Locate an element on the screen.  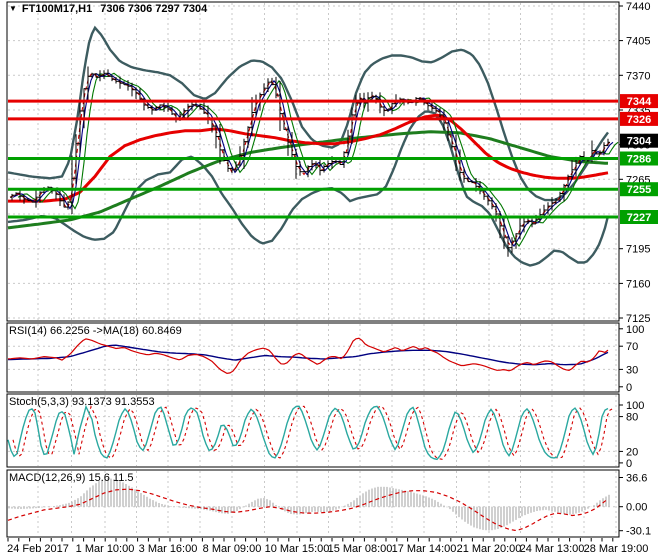
svg-text: 80 is located at coordinates (632, 418).